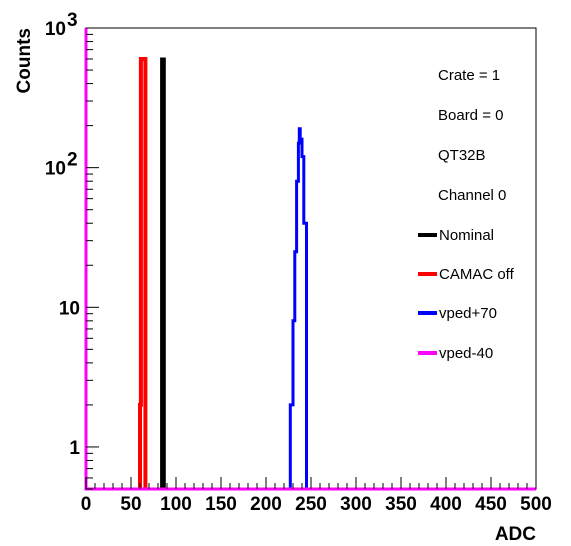  I want to click on x-tick-label: 150, so click(221, 504).